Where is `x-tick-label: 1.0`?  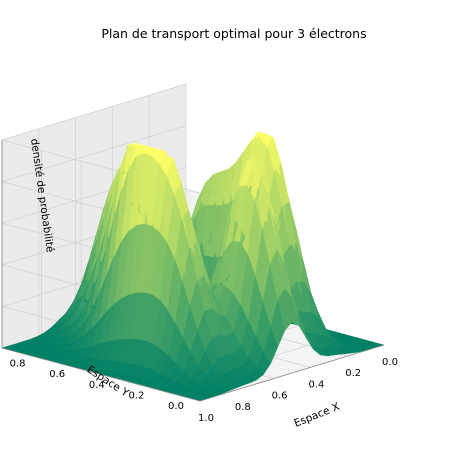 x-tick-label: 1.0 is located at coordinates (206, 418).